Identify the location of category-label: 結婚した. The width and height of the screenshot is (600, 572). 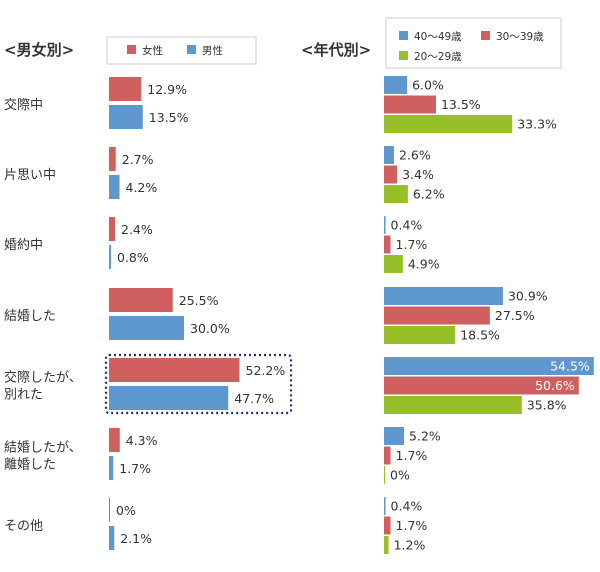
(30, 316).